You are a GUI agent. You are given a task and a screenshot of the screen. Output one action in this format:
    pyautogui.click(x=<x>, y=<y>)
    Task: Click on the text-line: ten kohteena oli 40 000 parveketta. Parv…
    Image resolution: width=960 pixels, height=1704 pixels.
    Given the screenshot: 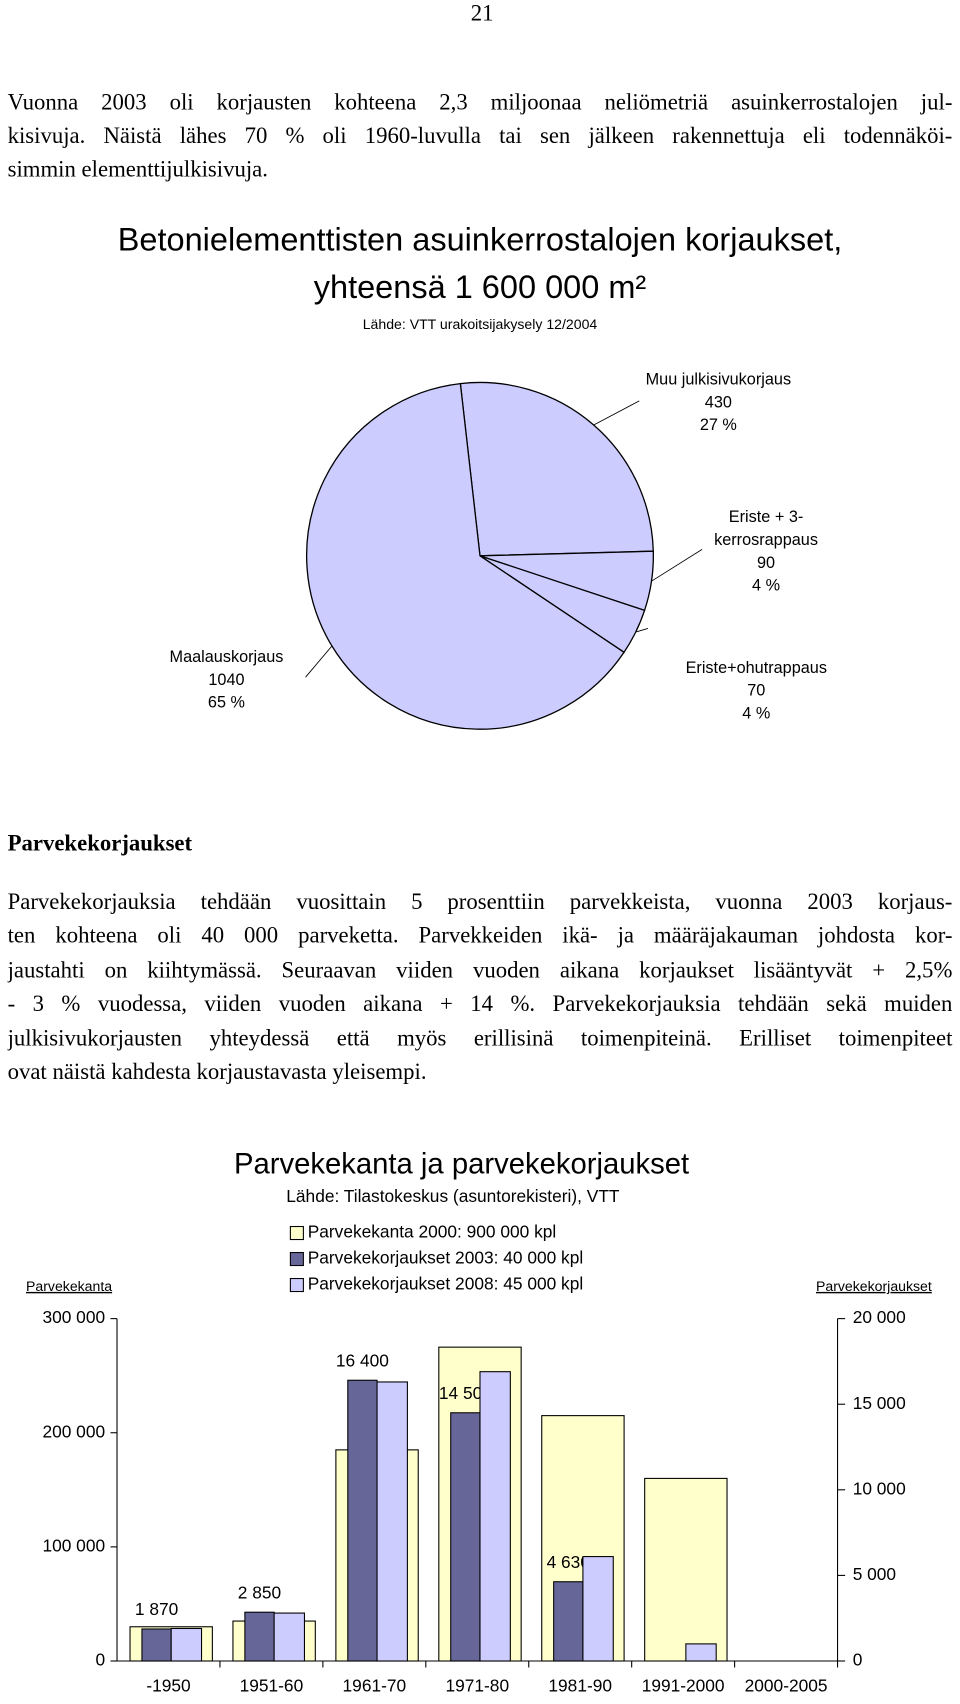 What is the action you would take?
    pyautogui.click(x=480, y=935)
    